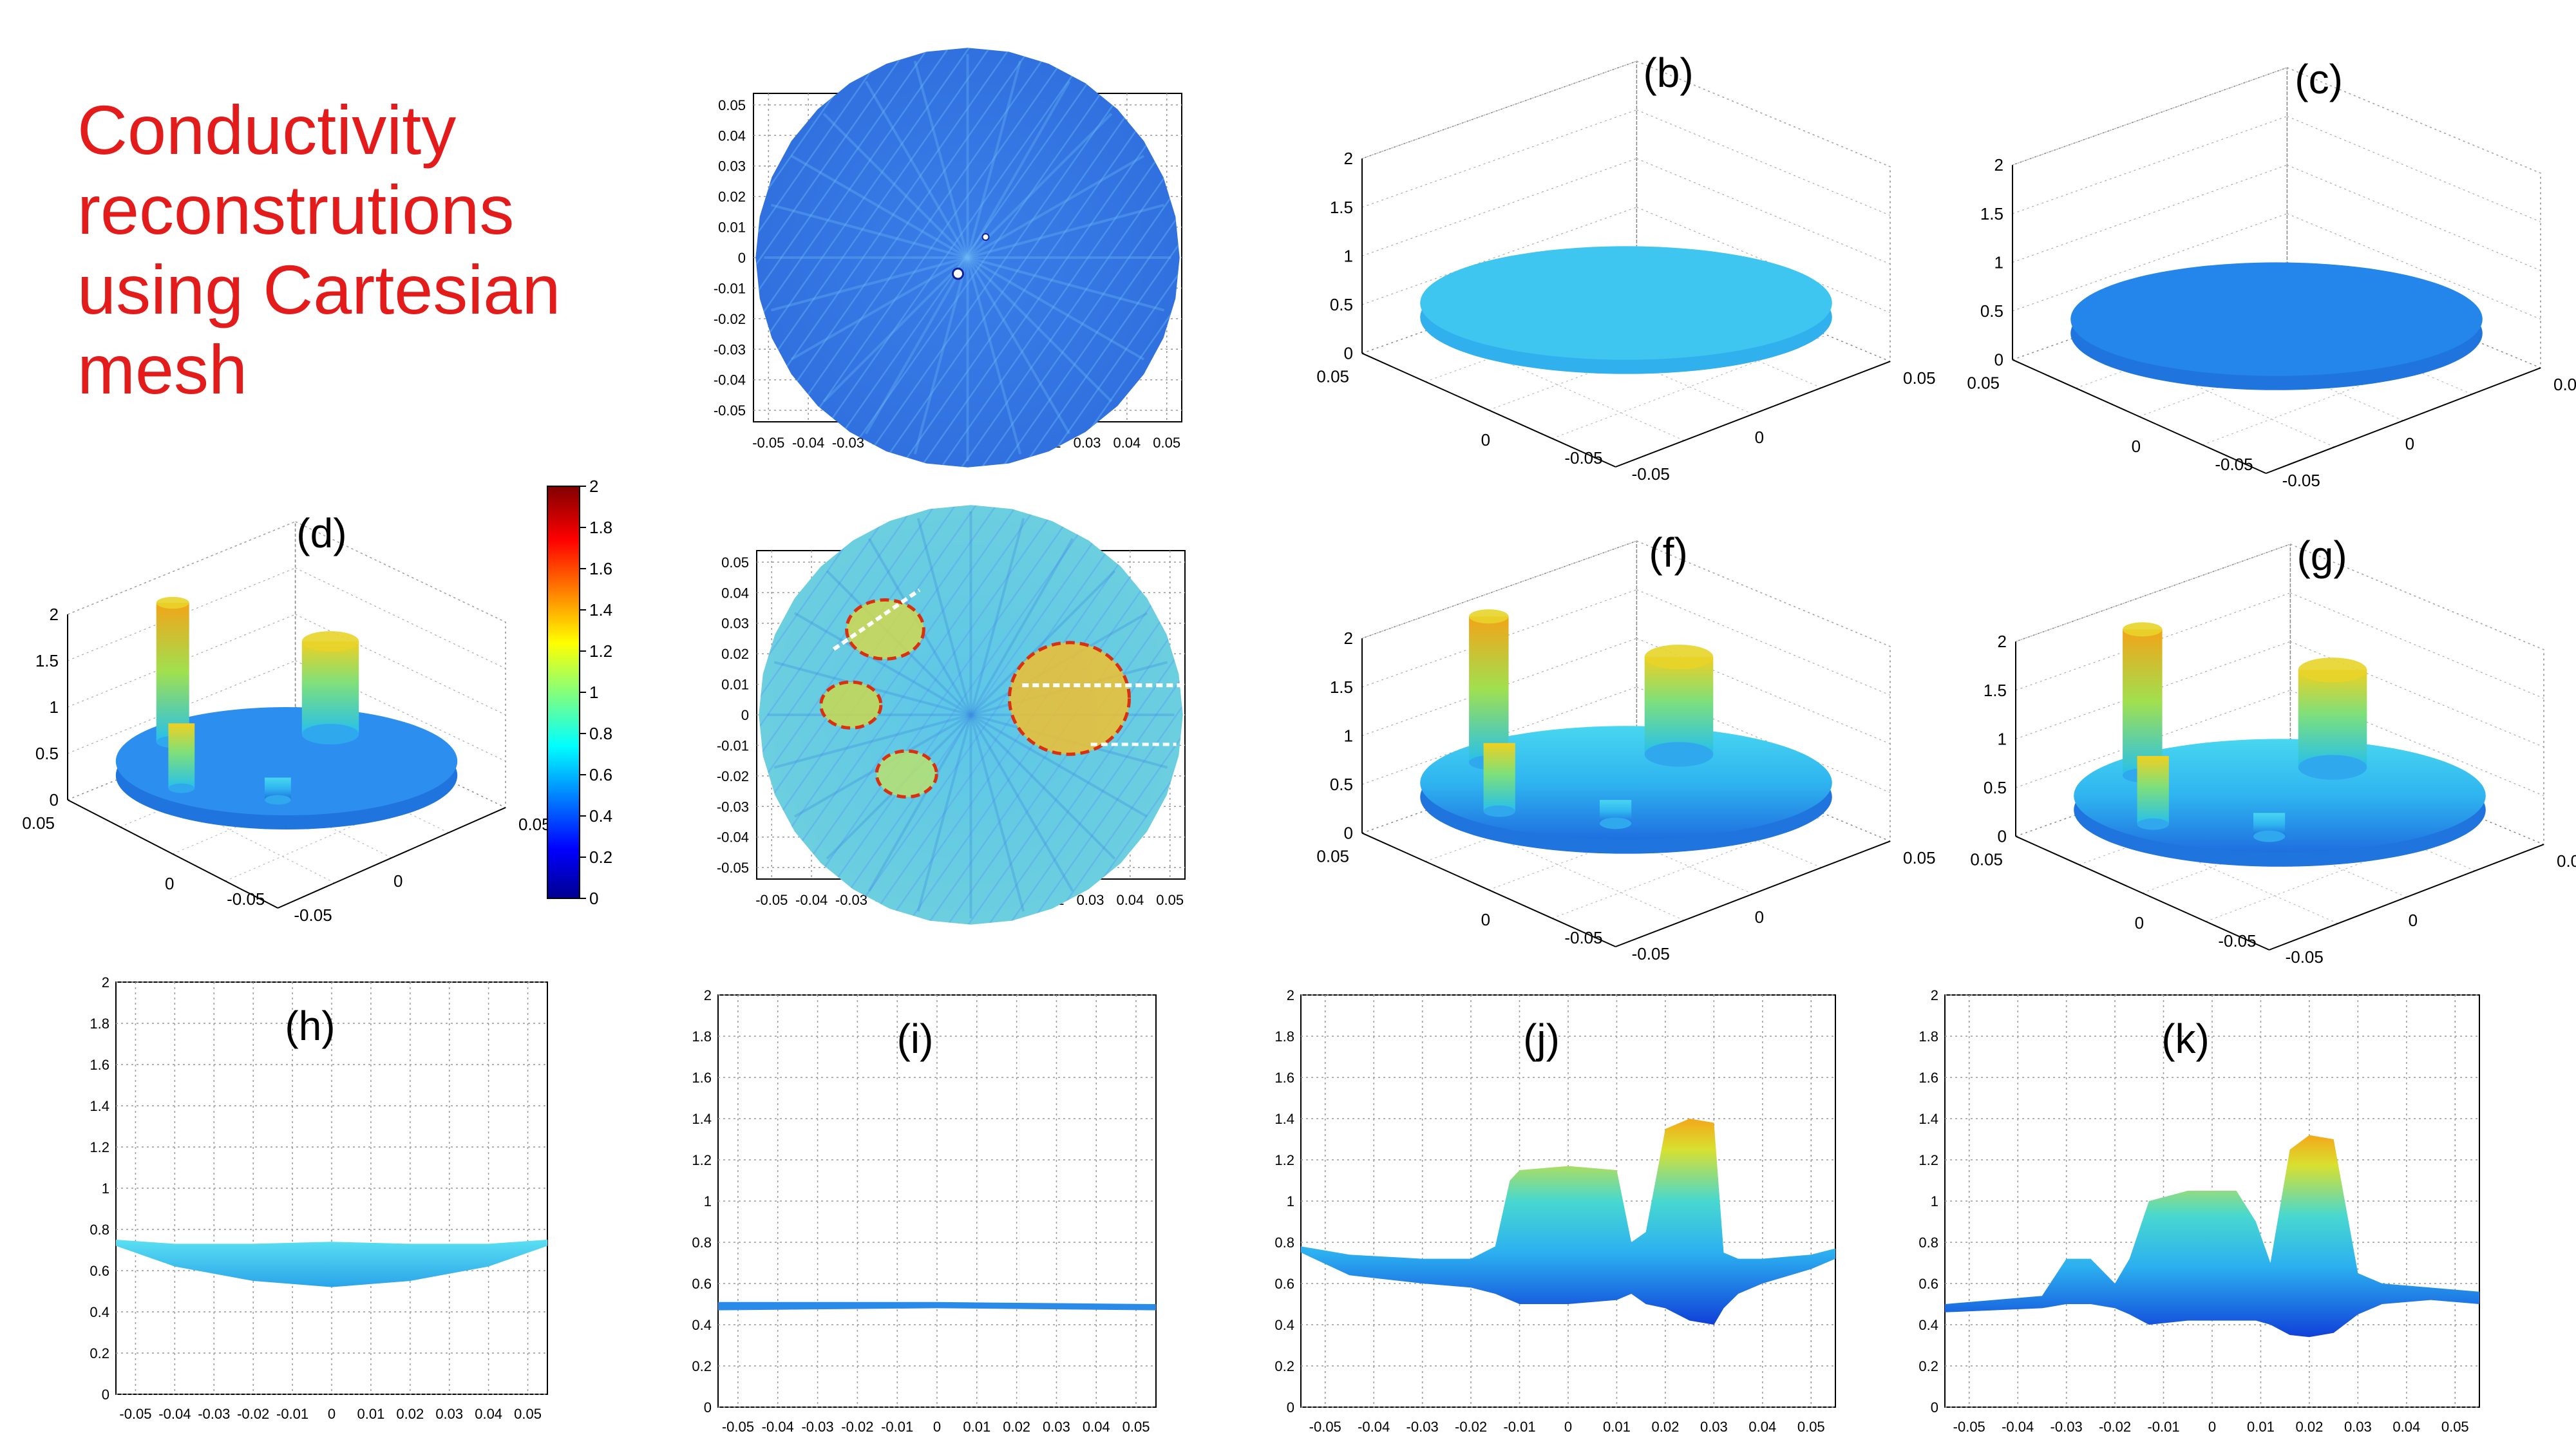 Image resolution: width=2576 pixels, height=1449 pixels. What do you see at coordinates (1127, 443) in the screenshot?
I see `x-tick-label-a: 0.04` at bounding box center [1127, 443].